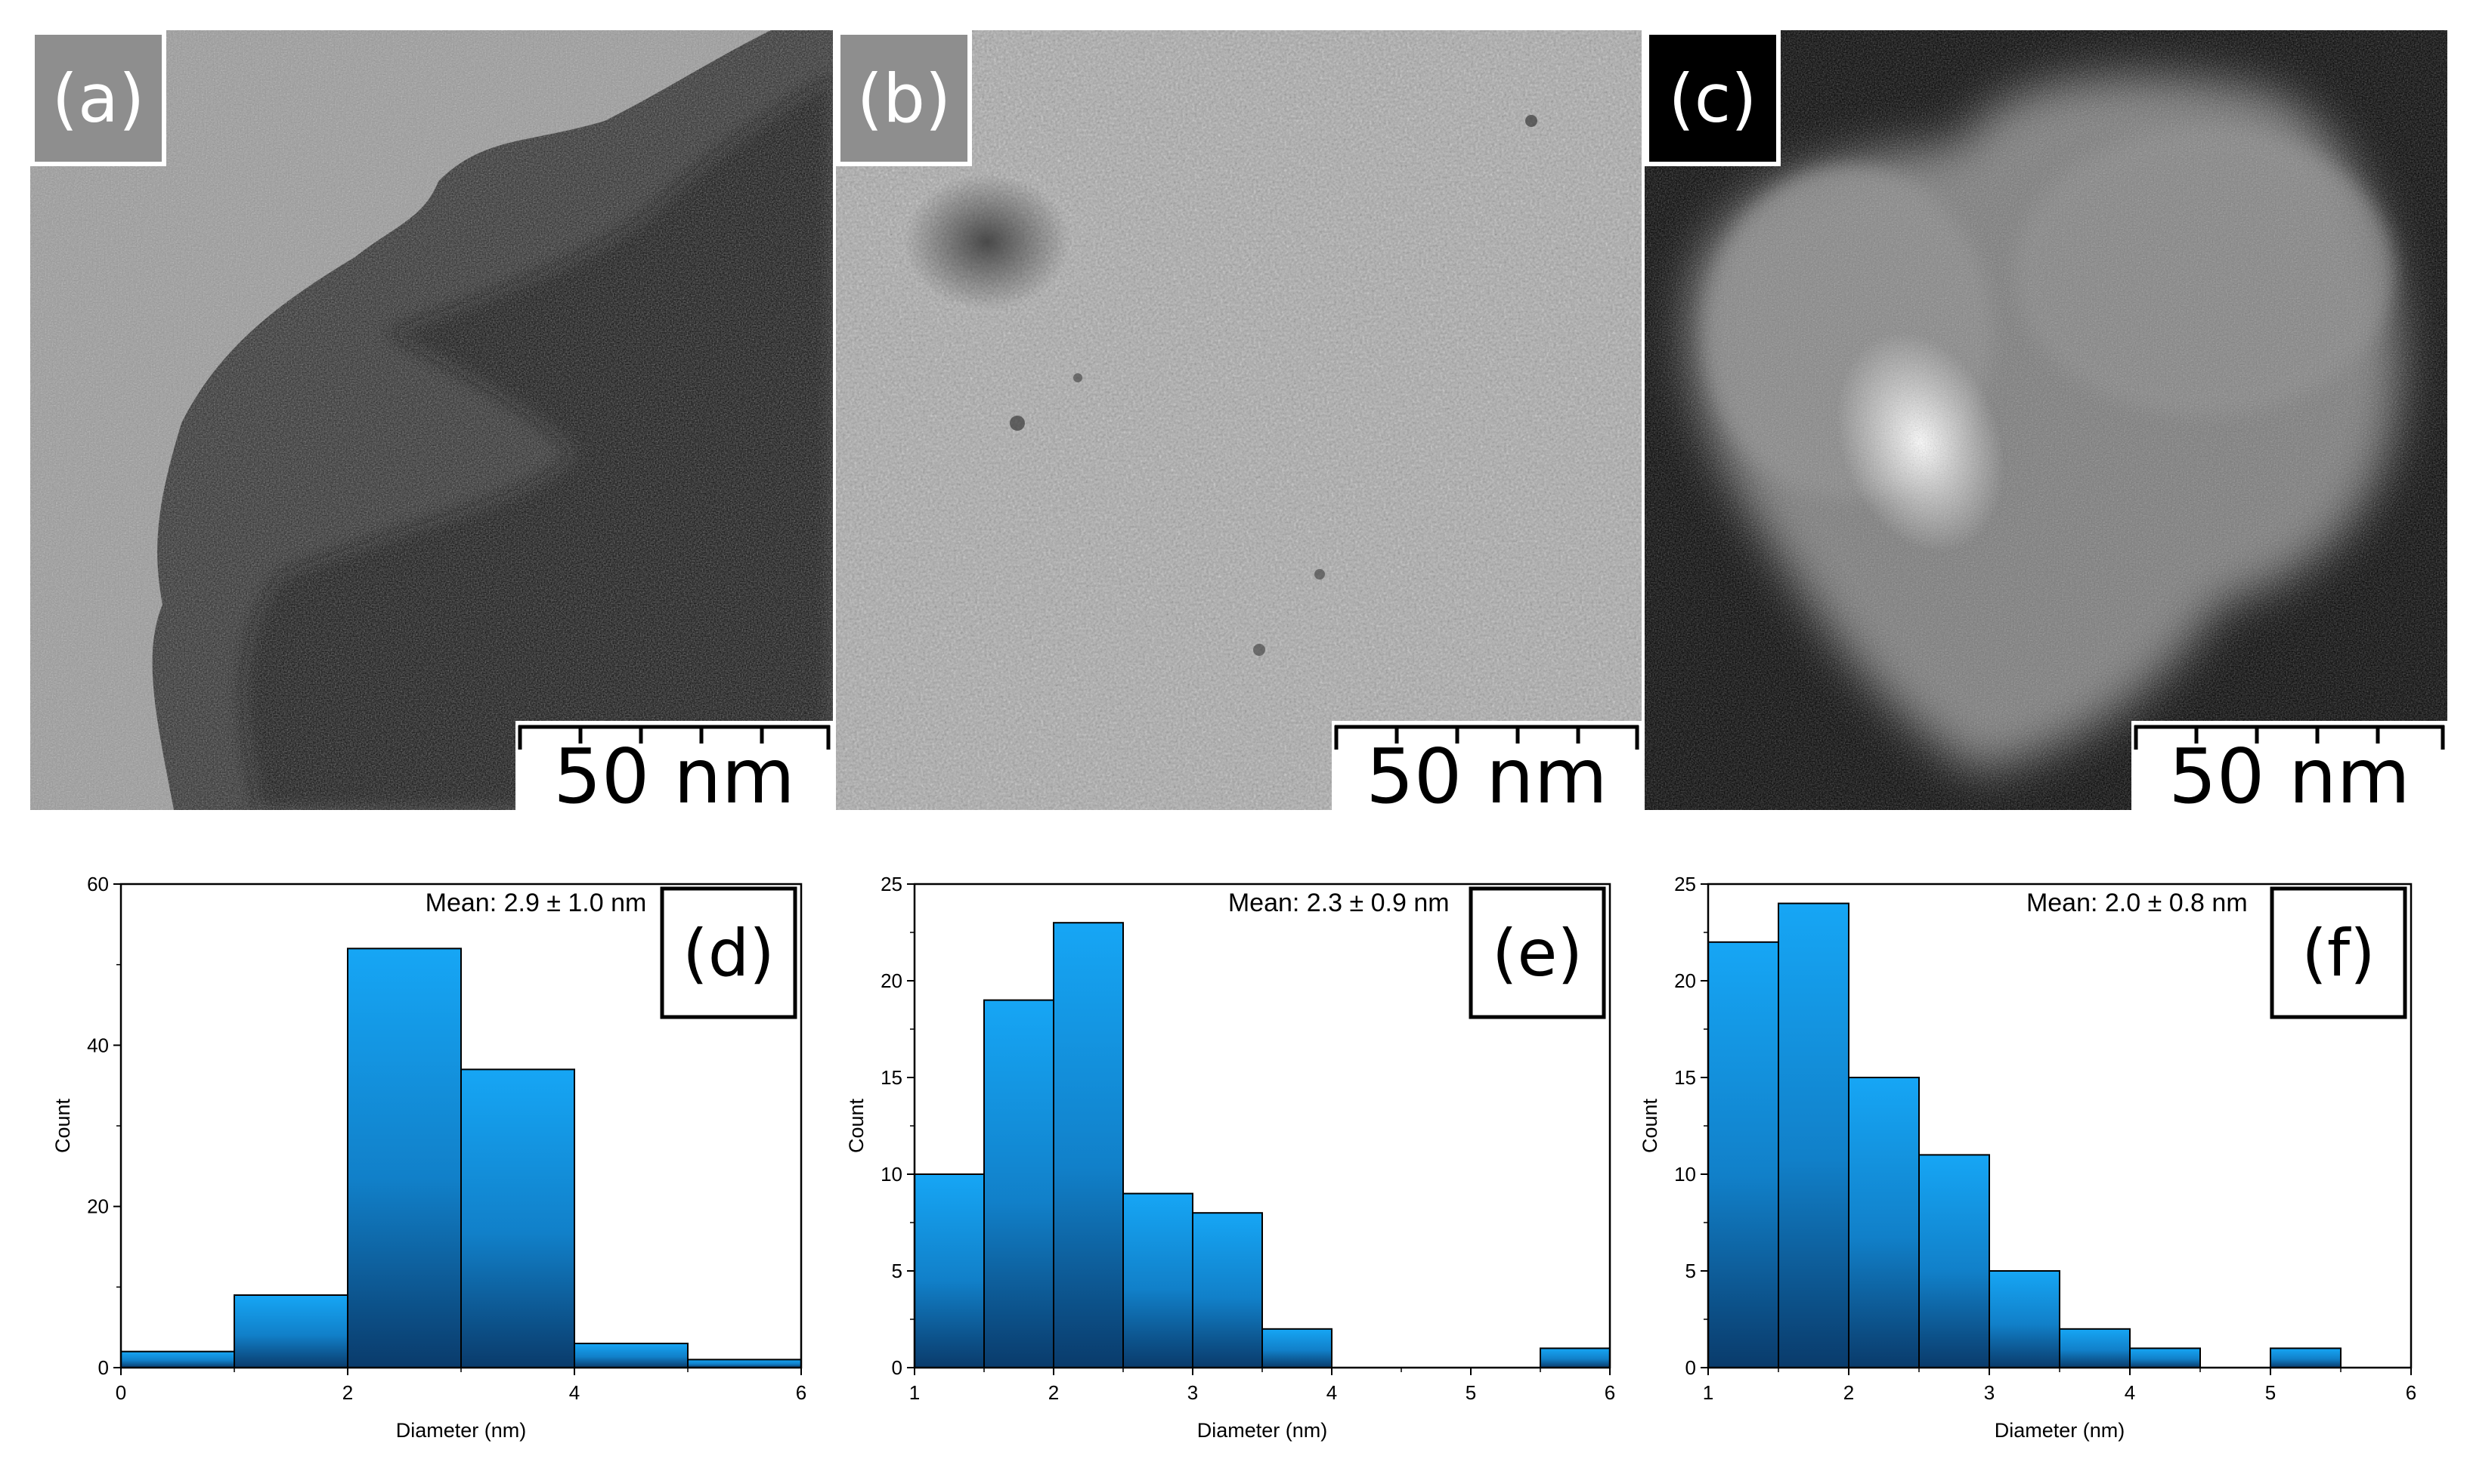 This screenshot has width=2470, height=1484. Describe the element at coordinates (1339, 903) in the screenshot. I see `mean-annotation: Mean: 2.3 ± 0.9 nm` at that location.